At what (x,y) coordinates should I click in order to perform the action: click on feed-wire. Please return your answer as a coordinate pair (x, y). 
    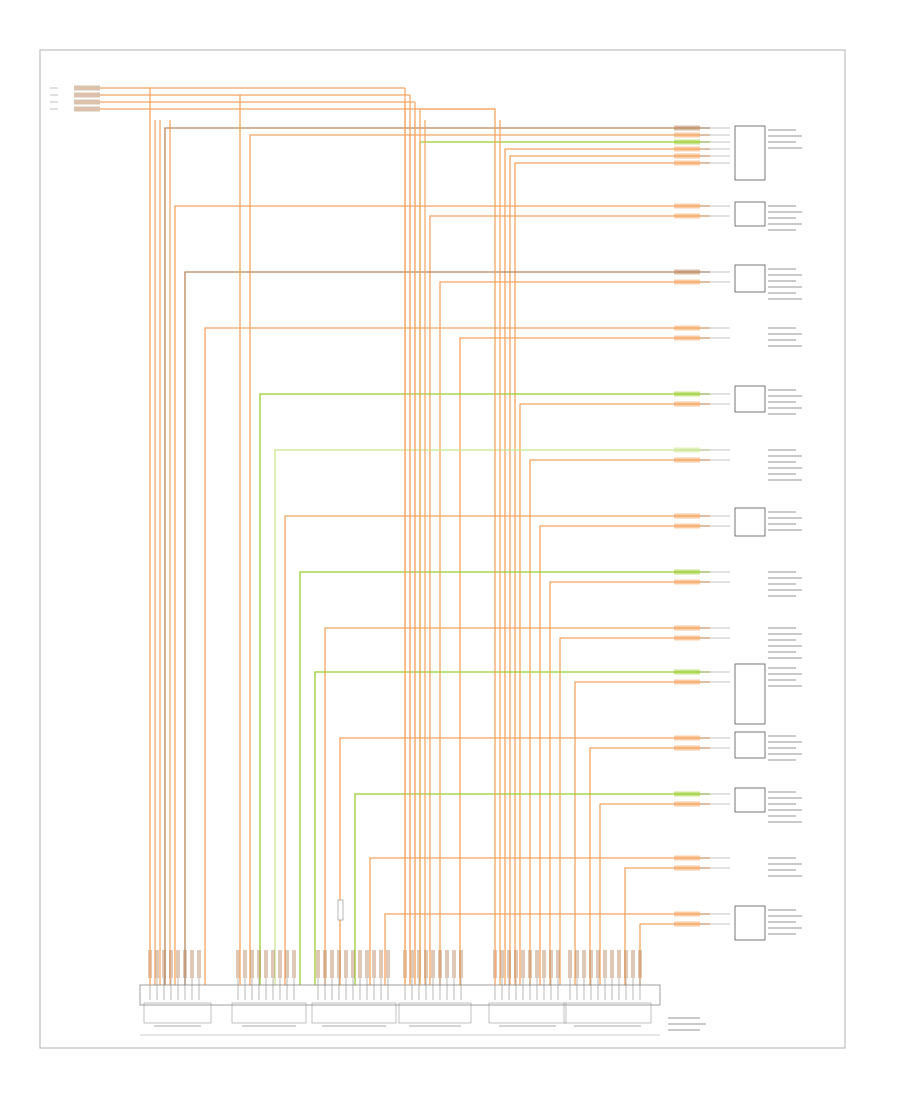
    Looking at the image, I should click on (125, 536).